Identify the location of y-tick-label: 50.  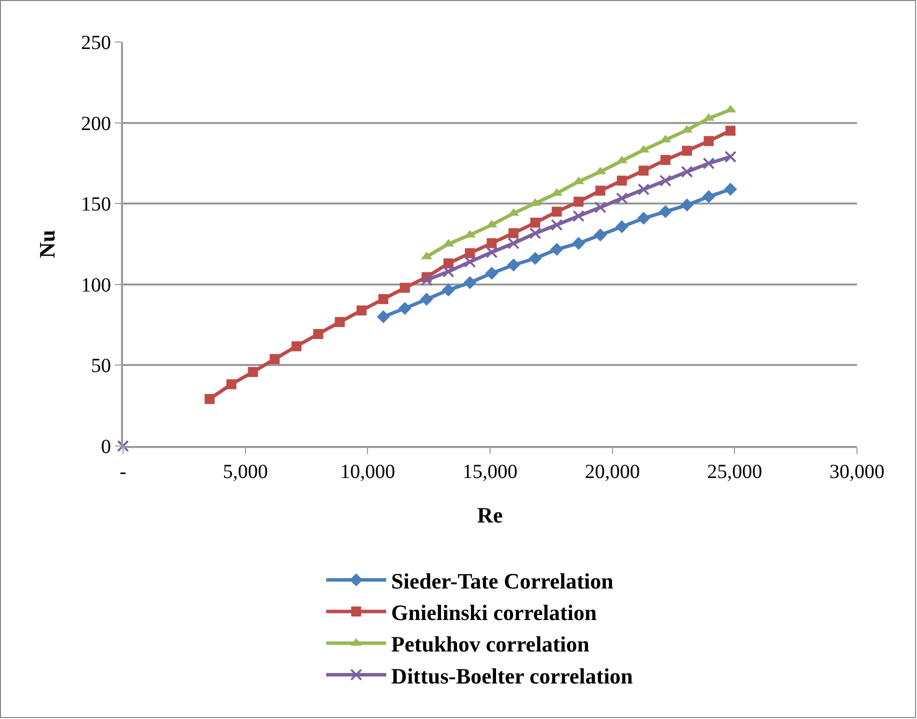
(101, 366).